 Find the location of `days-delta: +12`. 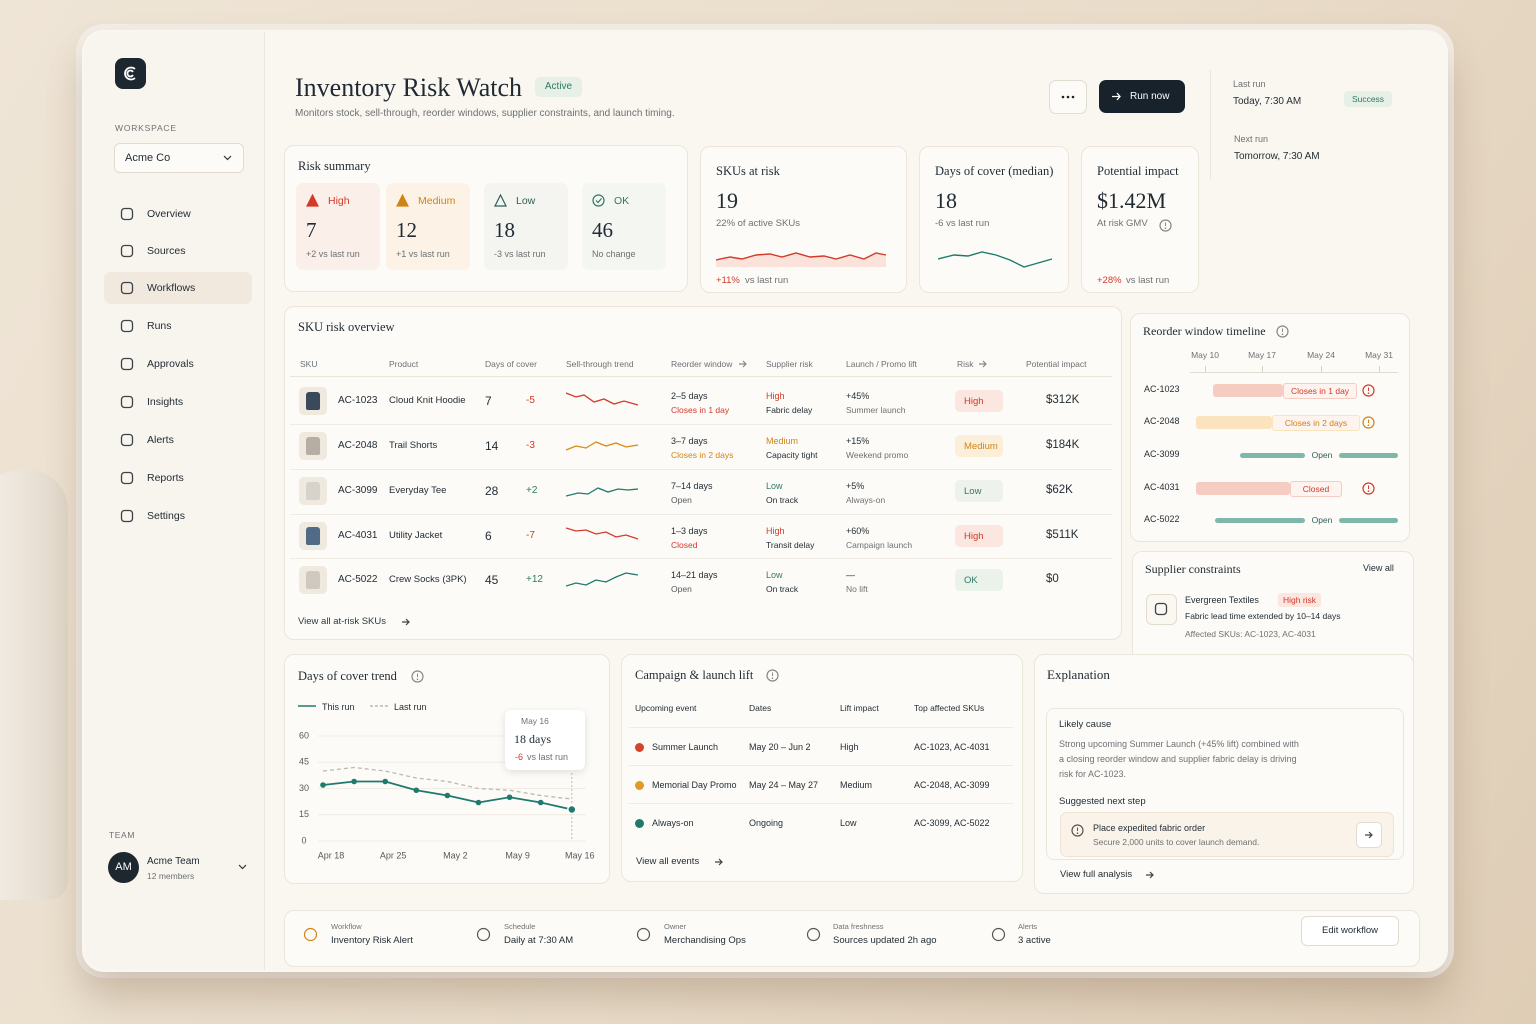

days-delta: +12 is located at coordinates (534, 579).